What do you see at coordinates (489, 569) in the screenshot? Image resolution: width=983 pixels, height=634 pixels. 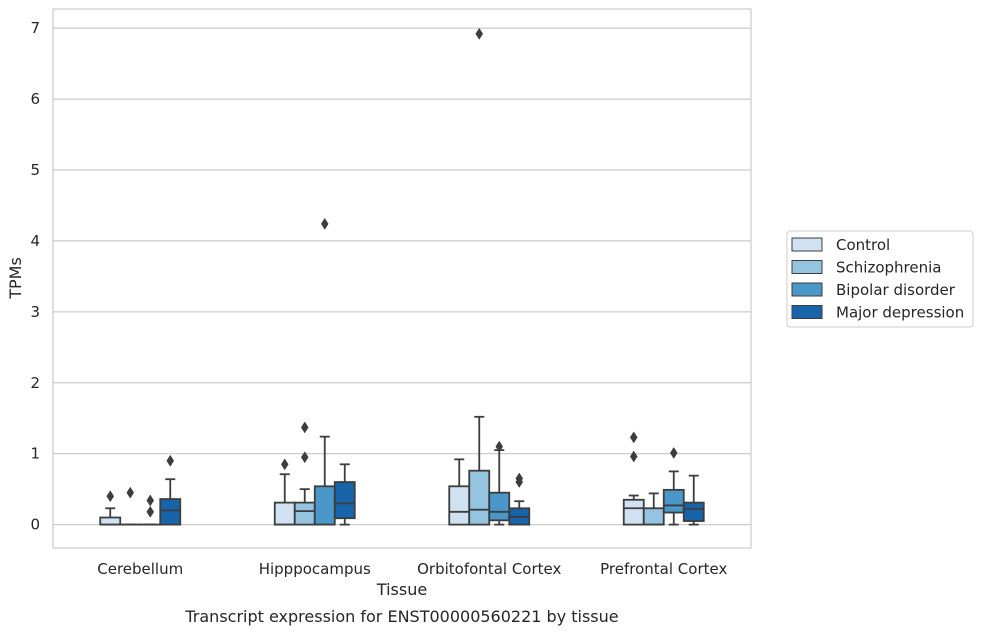 I see `x-tick-label: Orbitofontal Cortex` at bounding box center [489, 569].